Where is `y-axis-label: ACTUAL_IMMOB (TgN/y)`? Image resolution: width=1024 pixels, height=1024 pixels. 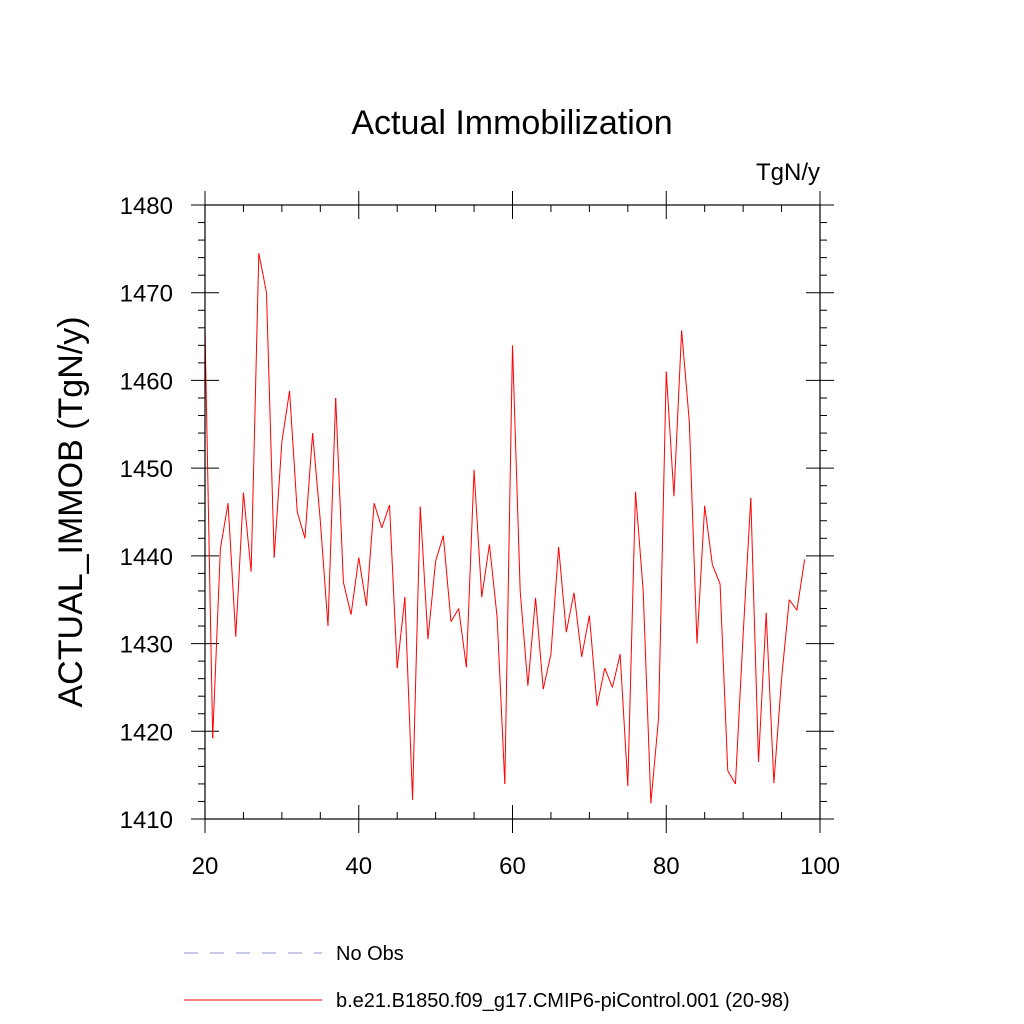
y-axis-label: ACTUAL_IMMOB (TgN/y) is located at coordinates (71, 511).